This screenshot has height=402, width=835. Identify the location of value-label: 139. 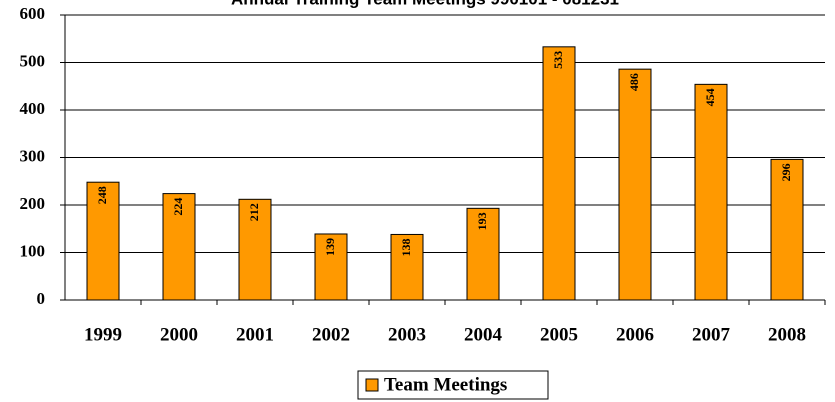
(330, 247).